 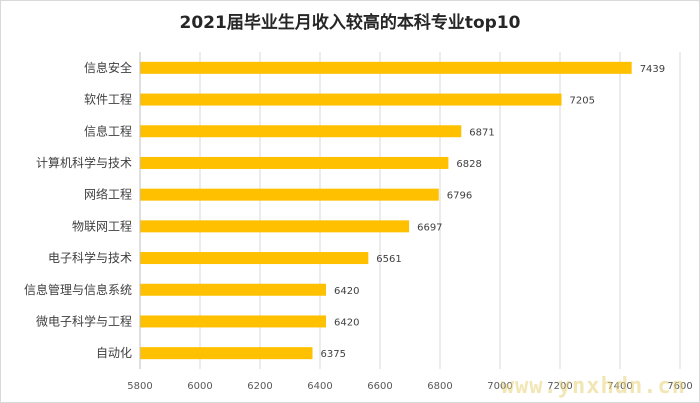 I want to click on data-label: 6828, so click(x=468, y=164).